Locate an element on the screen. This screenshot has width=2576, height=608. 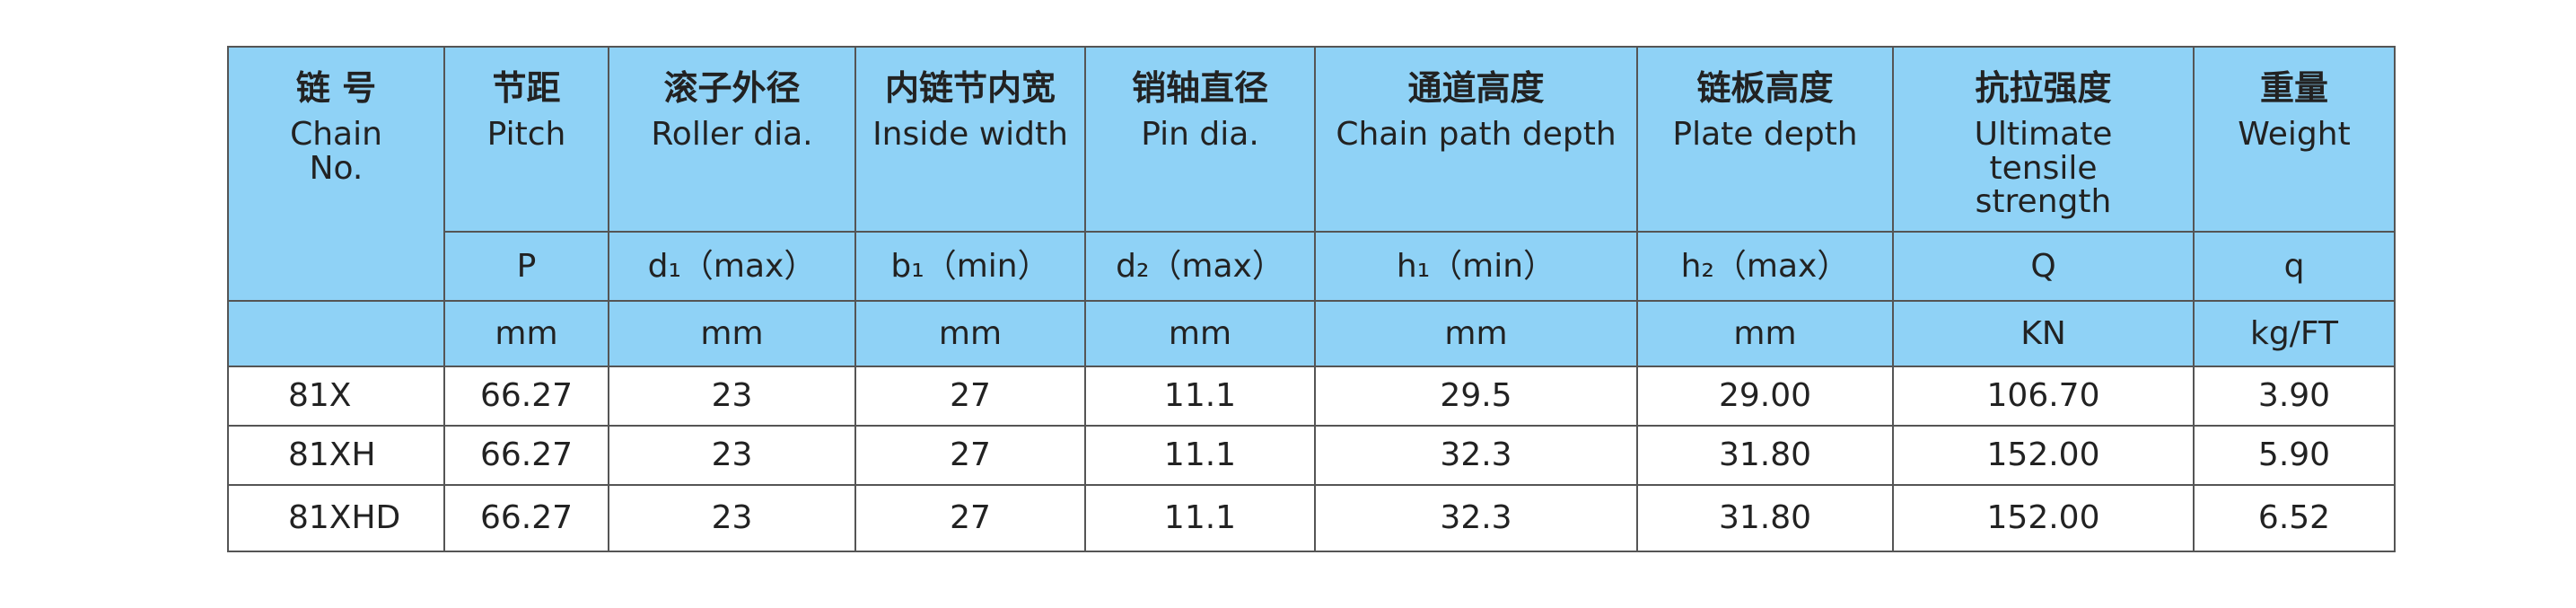
header-zh: 节距 is located at coordinates (526, 88).